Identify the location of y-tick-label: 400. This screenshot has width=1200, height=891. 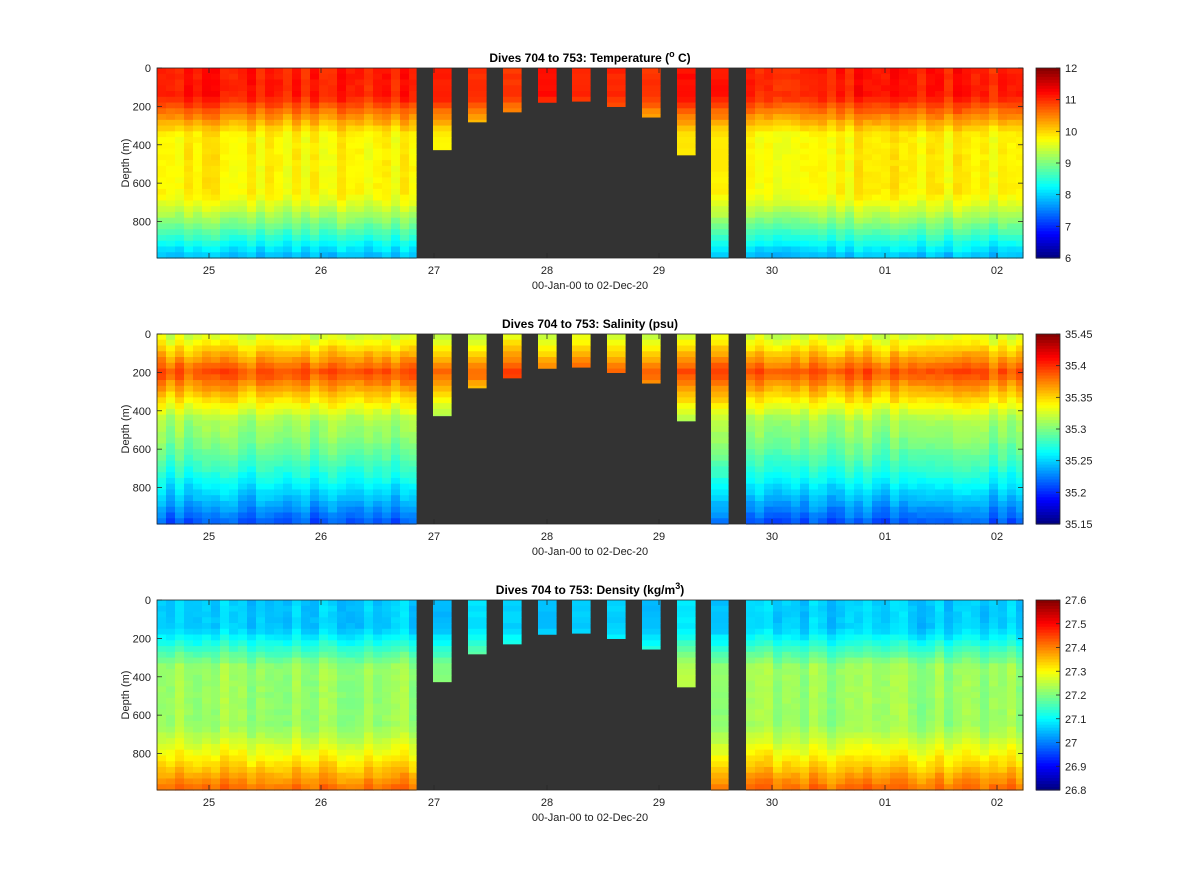
(142, 146).